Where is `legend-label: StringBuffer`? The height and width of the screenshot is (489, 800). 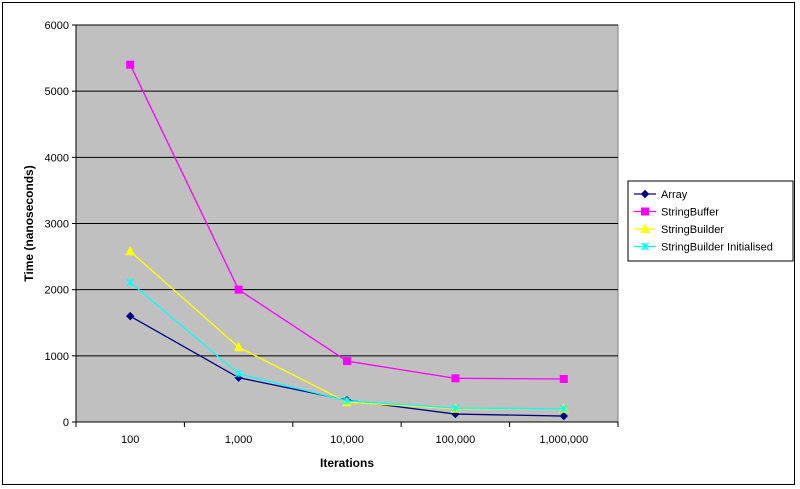
legend-label: StringBuffer is located at coordinates (690, 213).